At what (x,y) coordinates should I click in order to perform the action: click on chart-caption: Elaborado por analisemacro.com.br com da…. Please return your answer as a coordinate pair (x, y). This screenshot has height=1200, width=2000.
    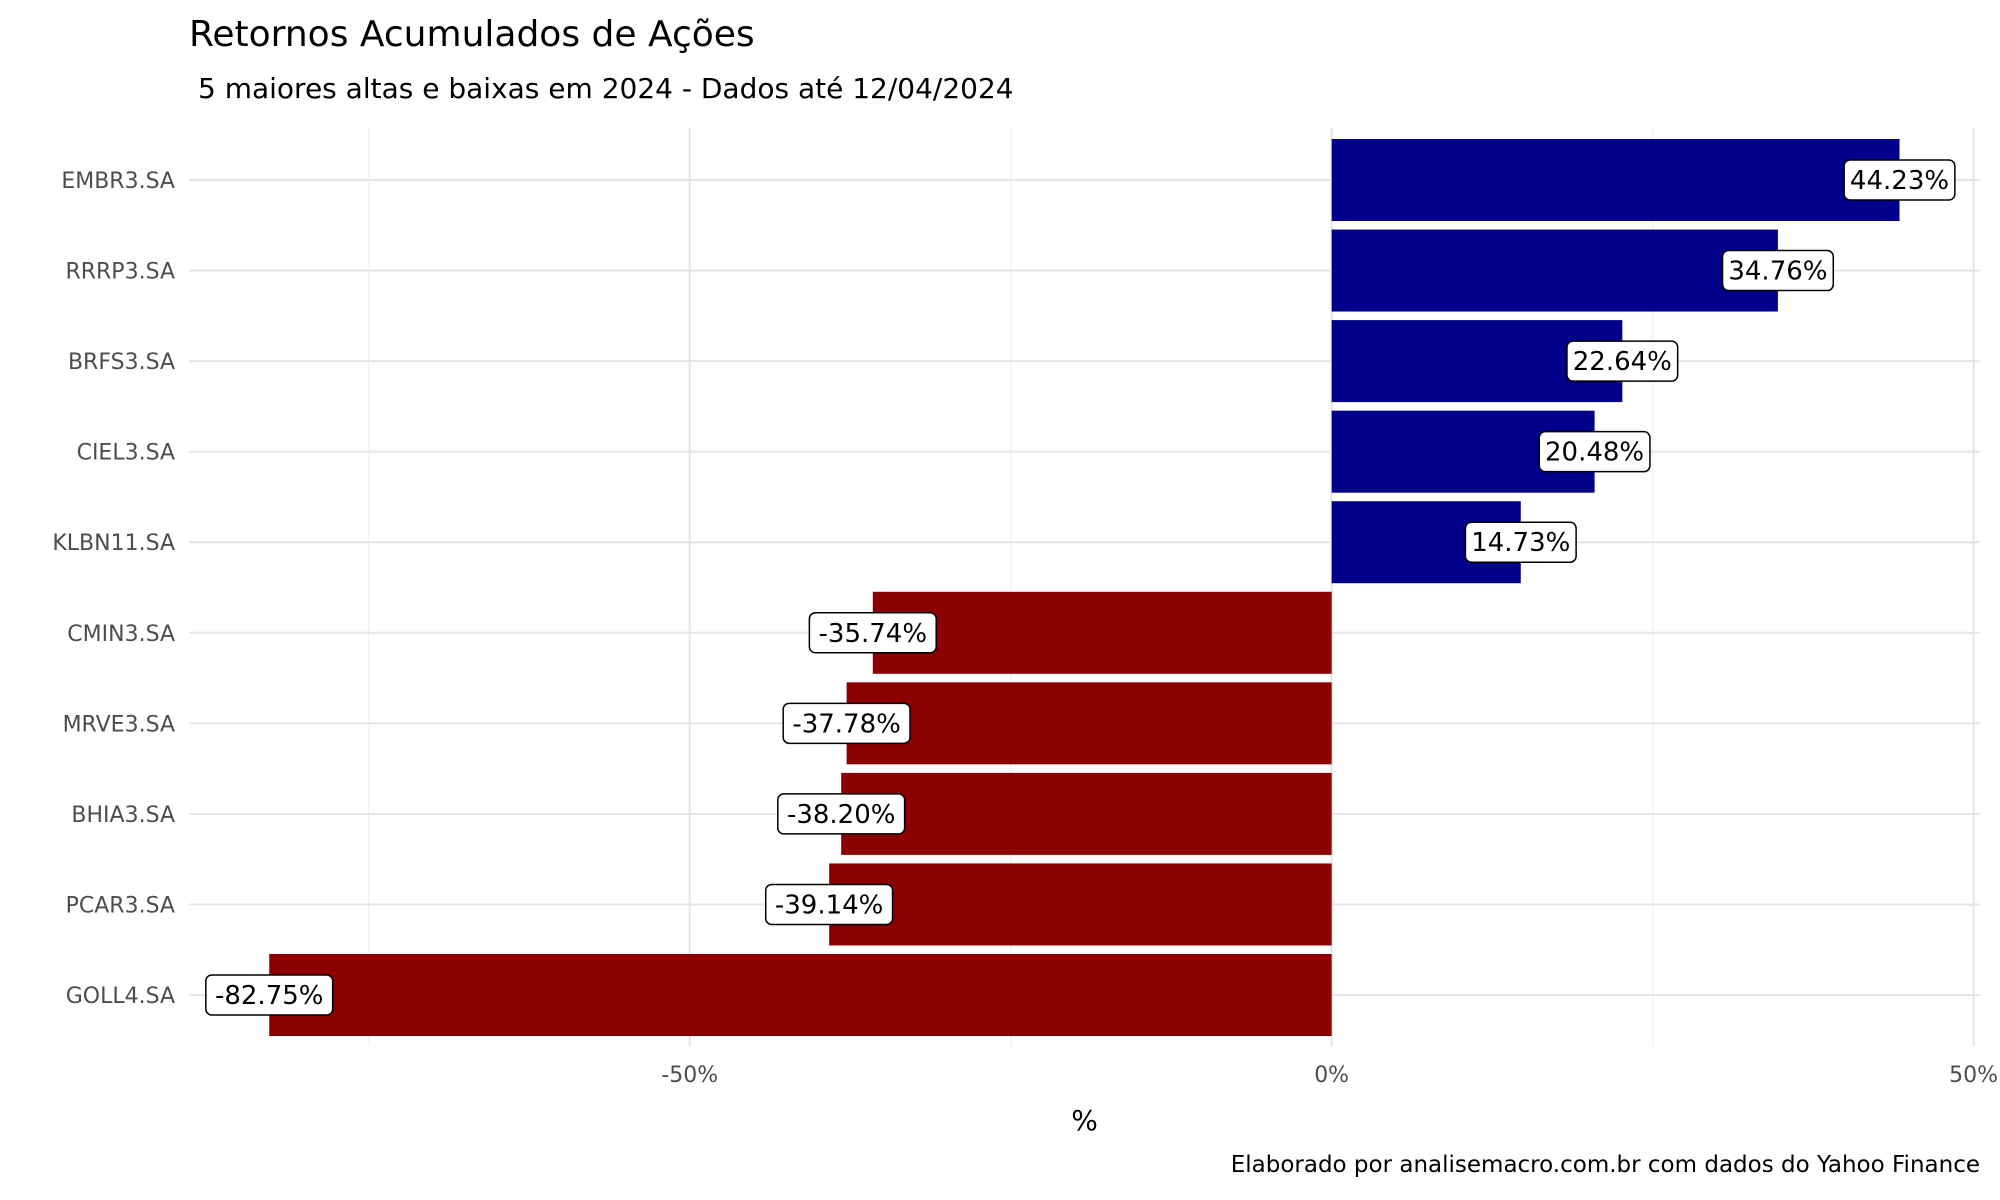
    Looking at the image, I should click on (1605, 1165).